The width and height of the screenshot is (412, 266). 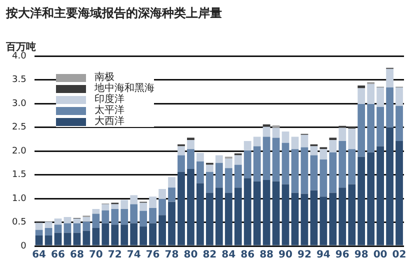 What do you see at coordinates (19, 103) in the screenshot?
I see `y-tick-label: 3.0` at bounding box center [19, 103].